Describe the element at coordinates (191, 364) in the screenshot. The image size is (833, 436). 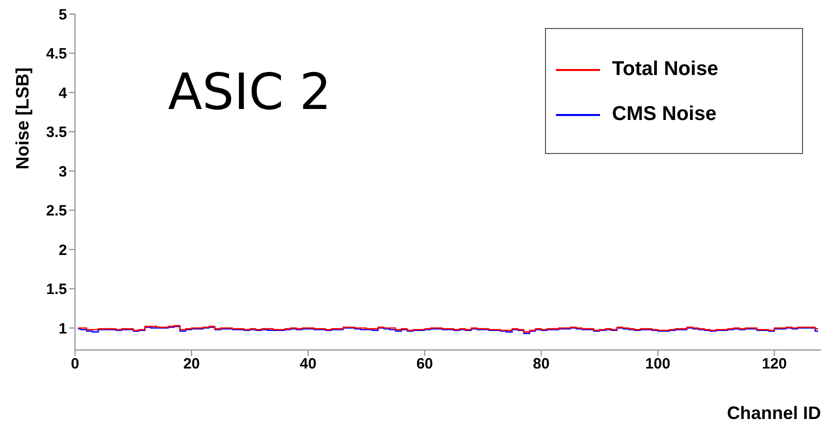
I see `x-tick-label: 20` at that location.